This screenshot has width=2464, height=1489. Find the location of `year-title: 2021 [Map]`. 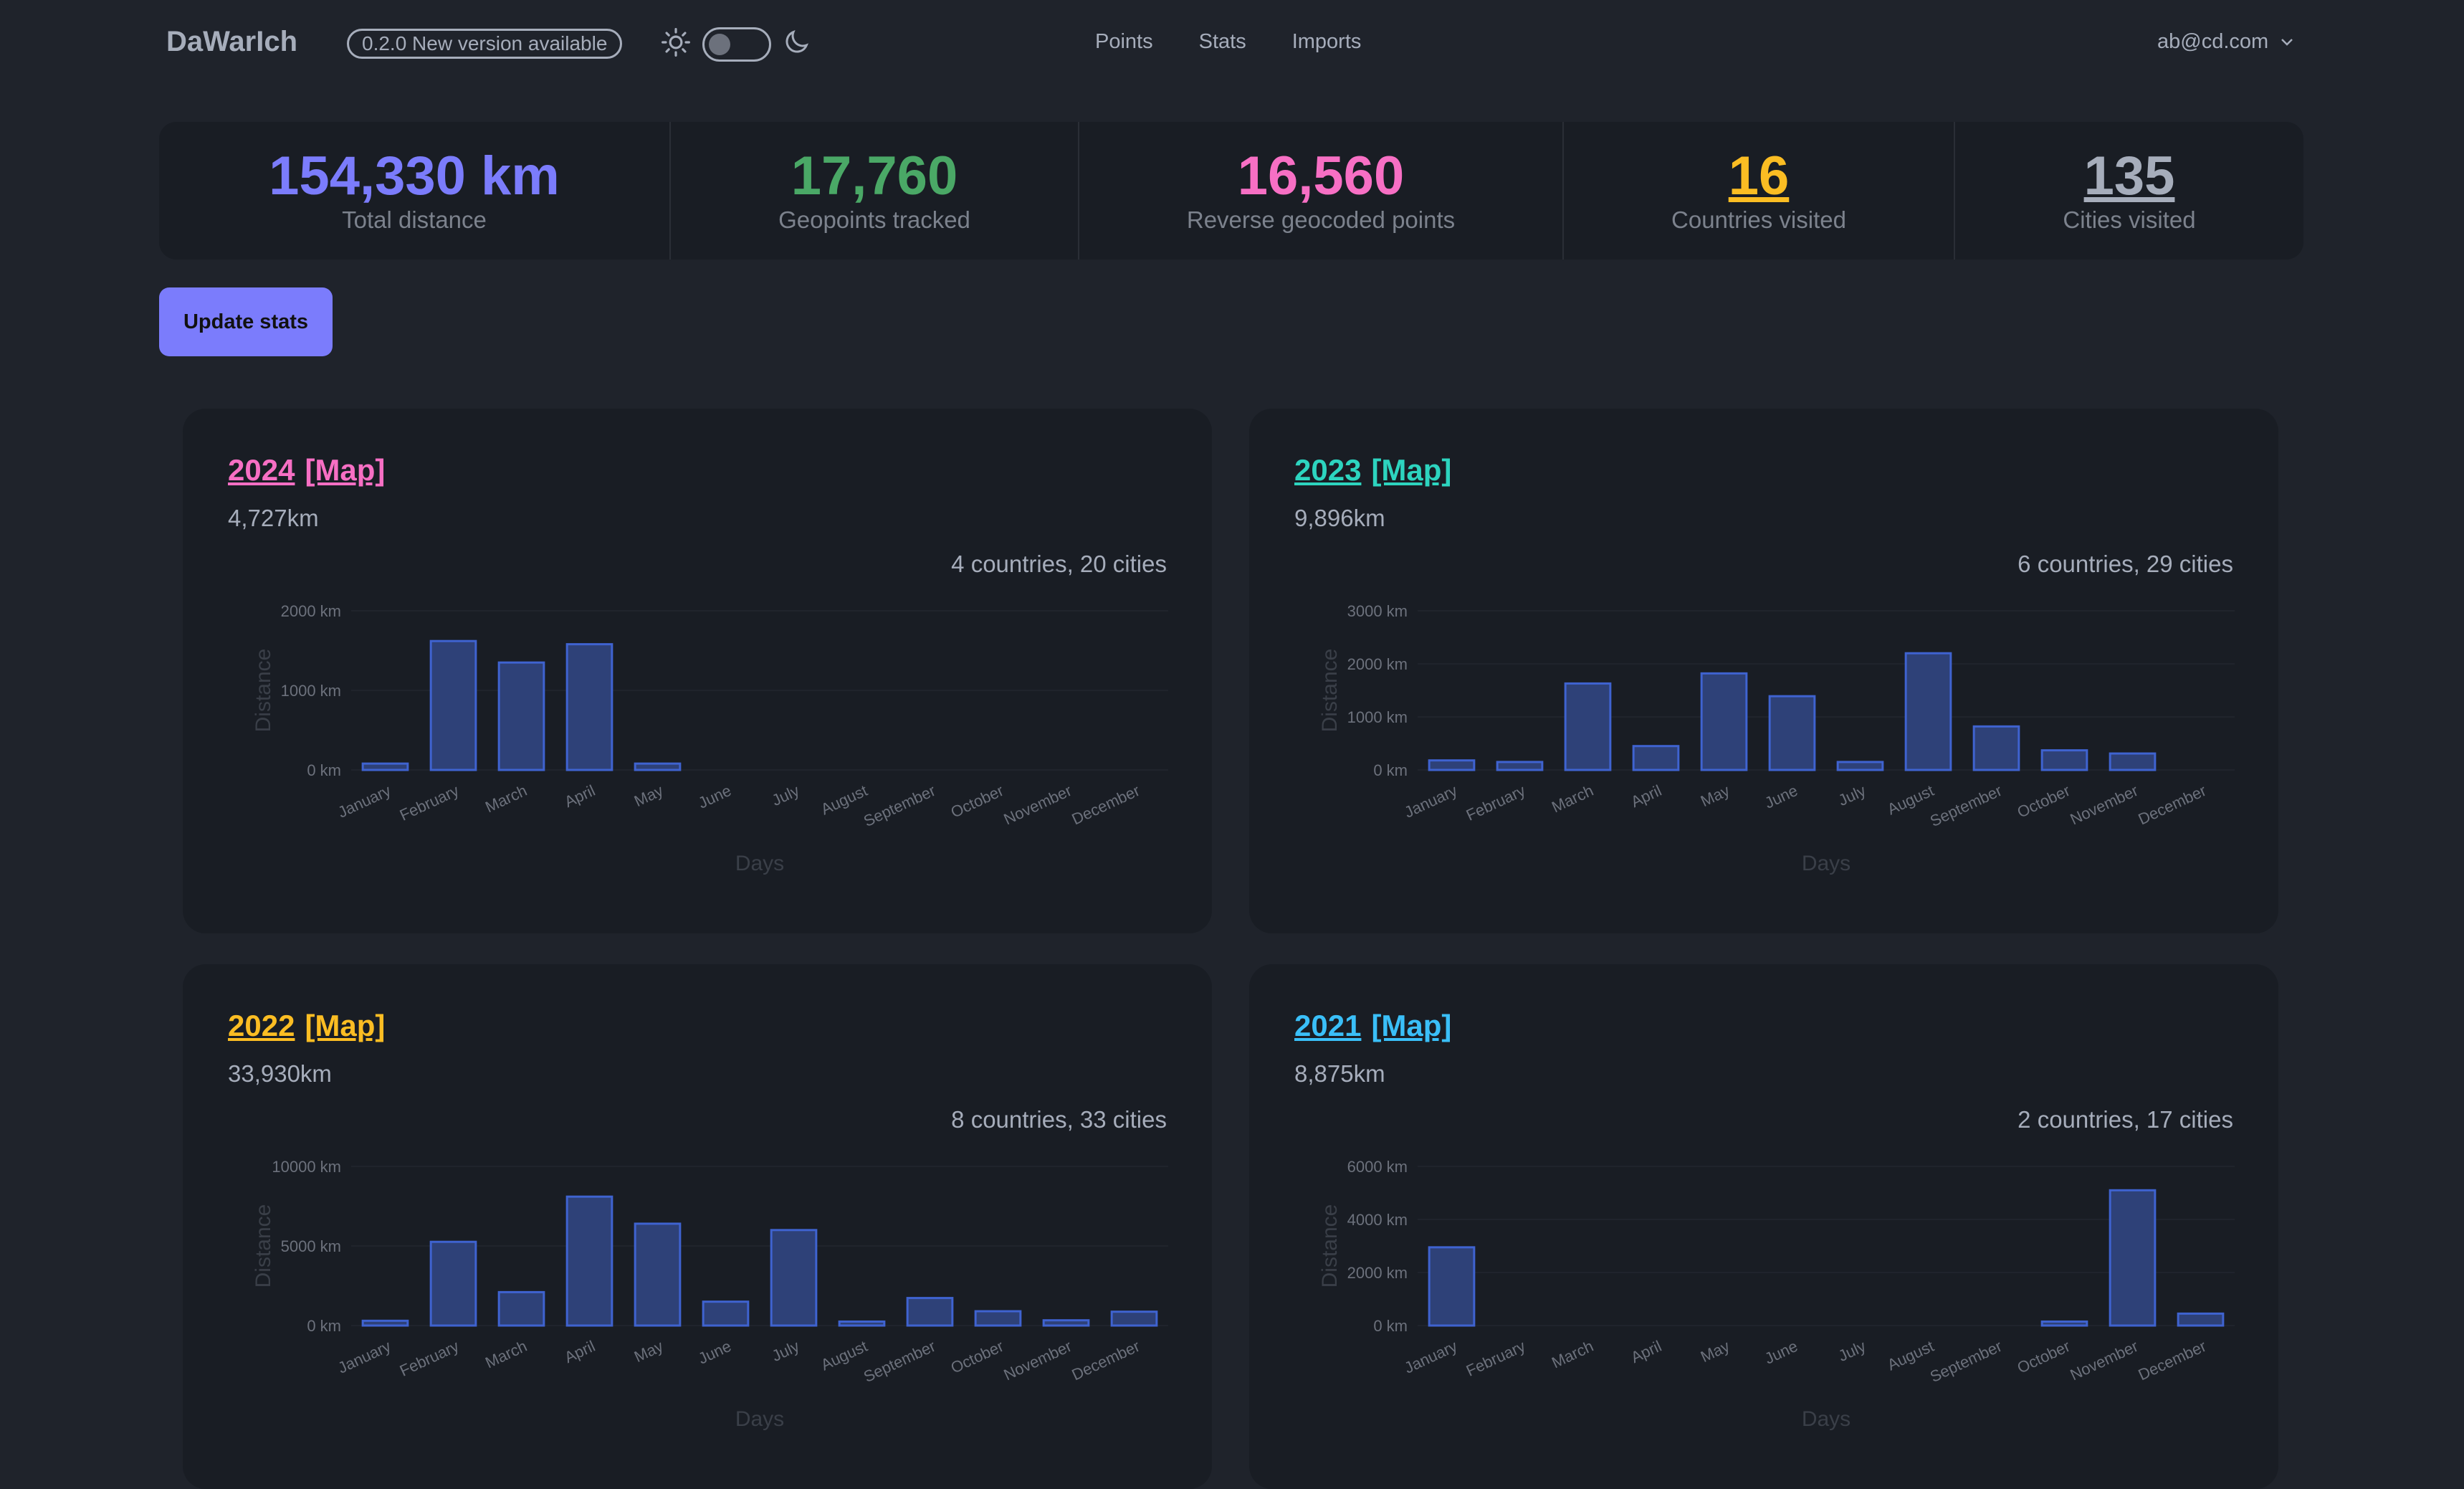

year-title: 2021 [Map] is located at coordinates (1378, 1026).